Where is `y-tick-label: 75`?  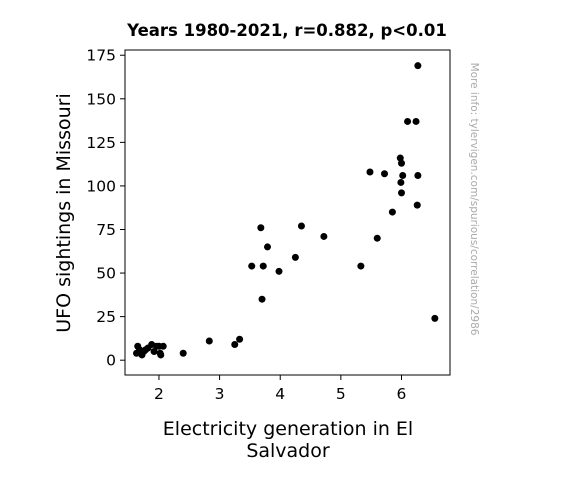
y-tick-label: 75 is located at coordinates (106, 230).